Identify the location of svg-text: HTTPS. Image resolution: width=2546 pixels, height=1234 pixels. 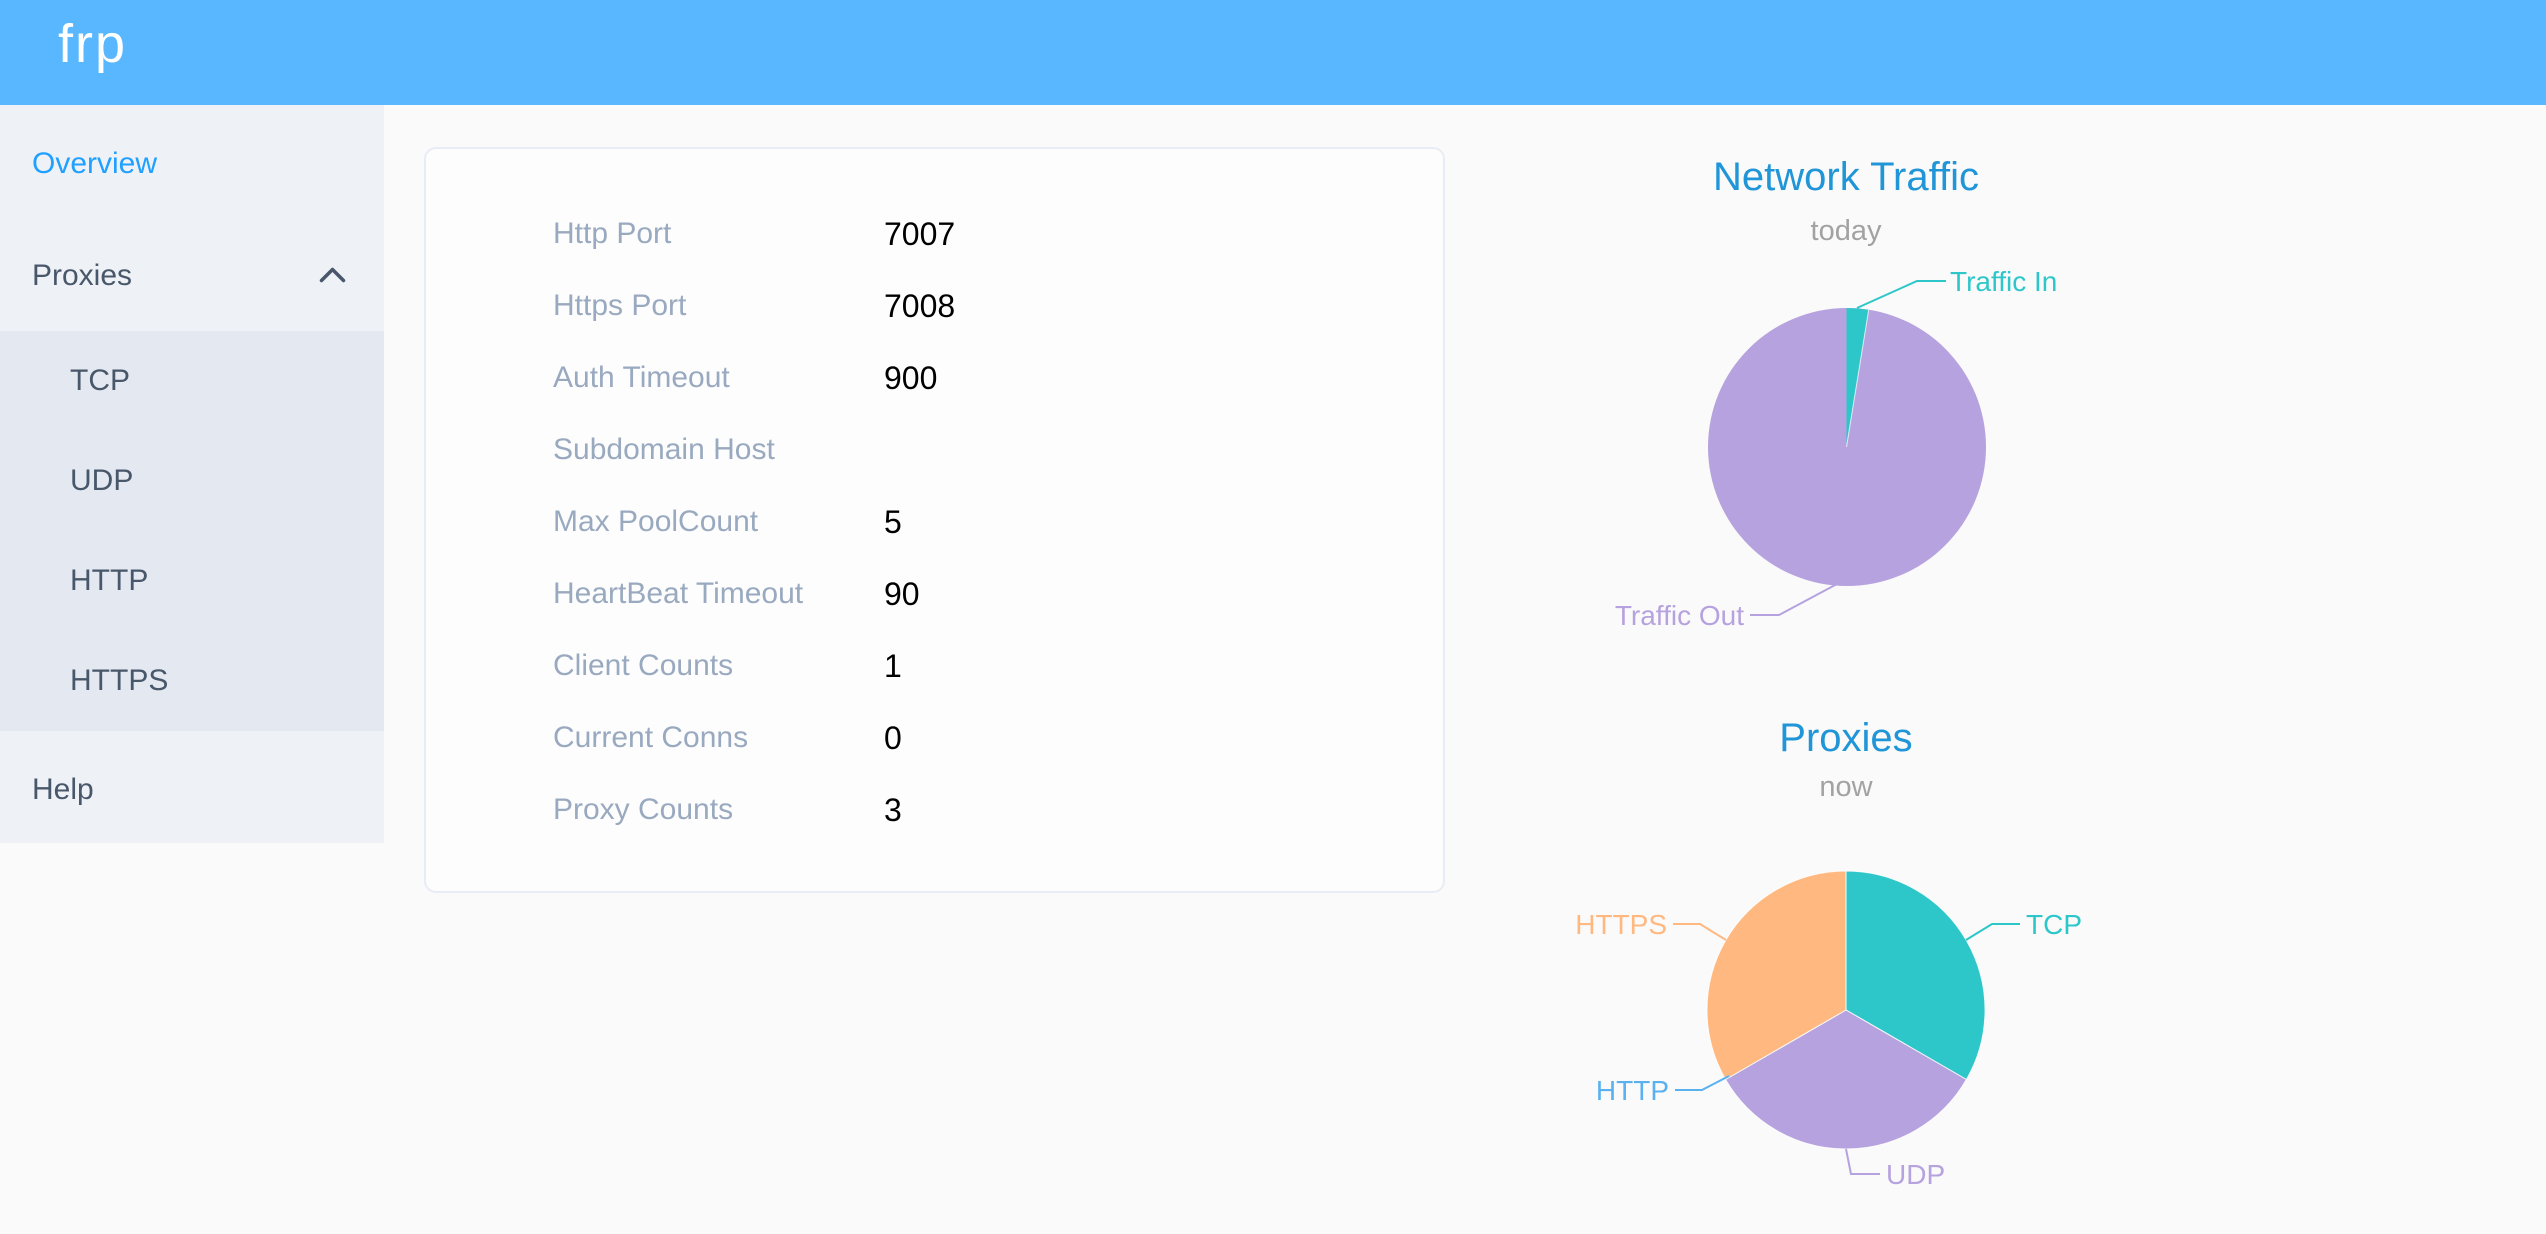
(1621, 924).